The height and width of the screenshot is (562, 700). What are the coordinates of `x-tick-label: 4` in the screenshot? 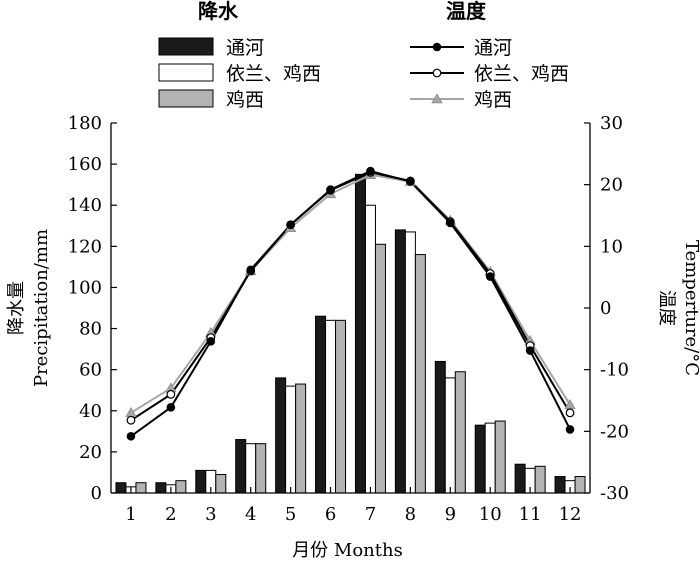 It's located at (250, 514).